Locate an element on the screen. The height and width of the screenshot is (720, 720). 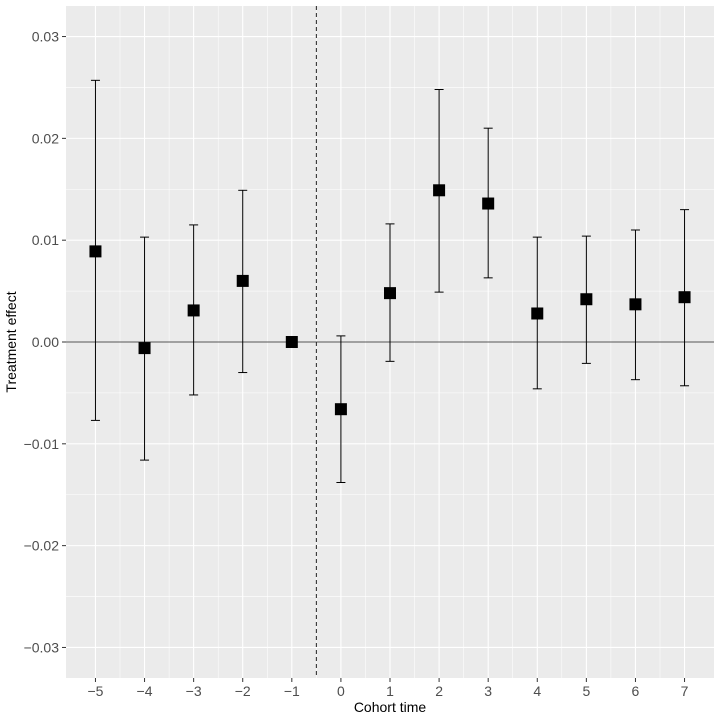
y-tick-label: −0.01 is located at coordinates (42, 444).